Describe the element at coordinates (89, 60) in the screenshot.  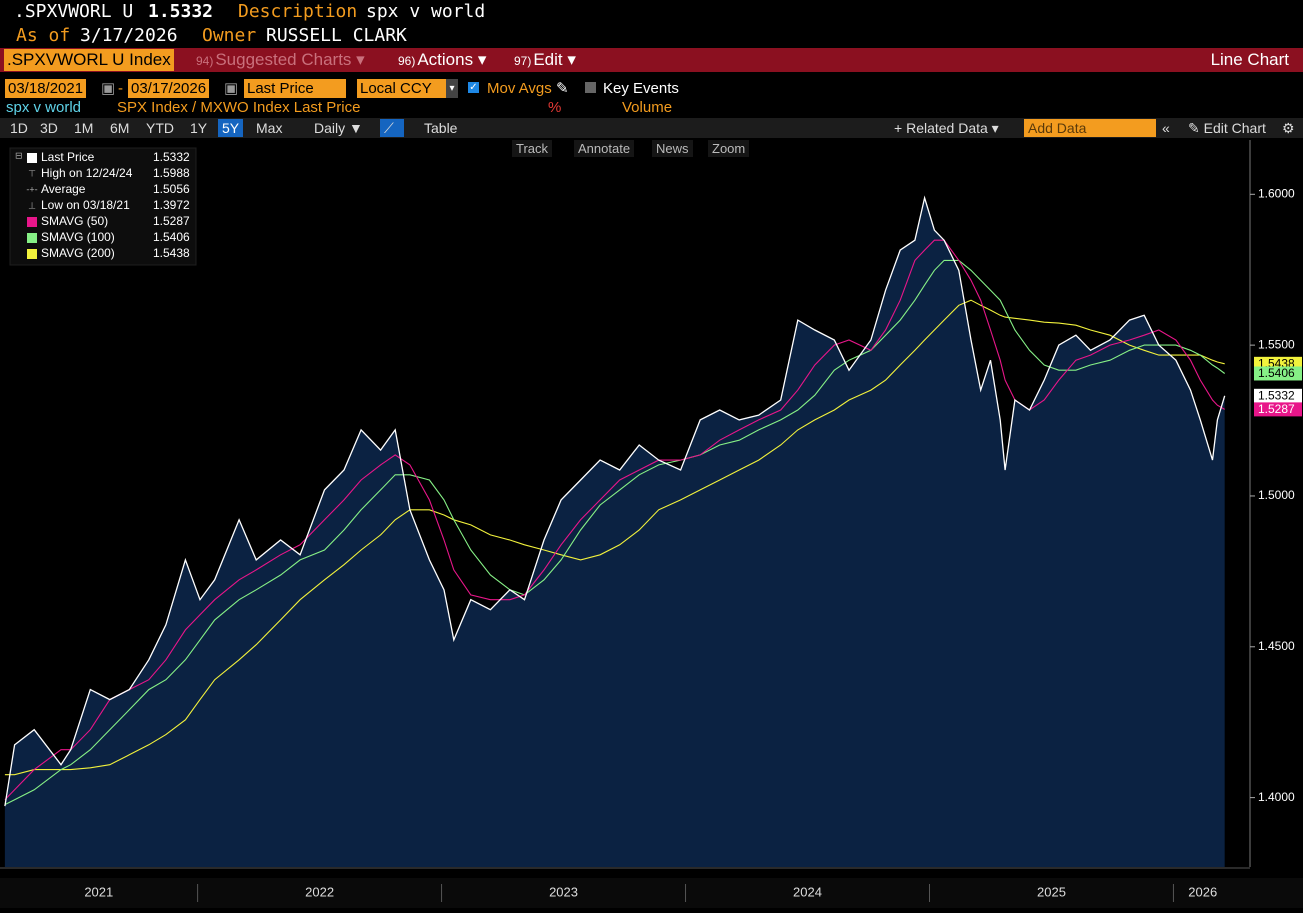
I see `security: .SPXVWORL U Index` at that location.